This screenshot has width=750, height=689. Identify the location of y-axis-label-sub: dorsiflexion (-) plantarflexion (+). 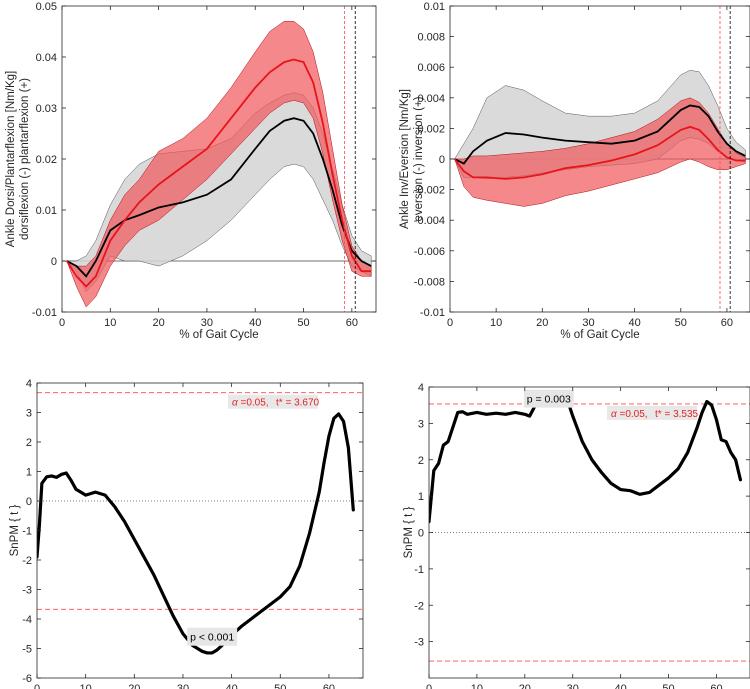
(25, 159).